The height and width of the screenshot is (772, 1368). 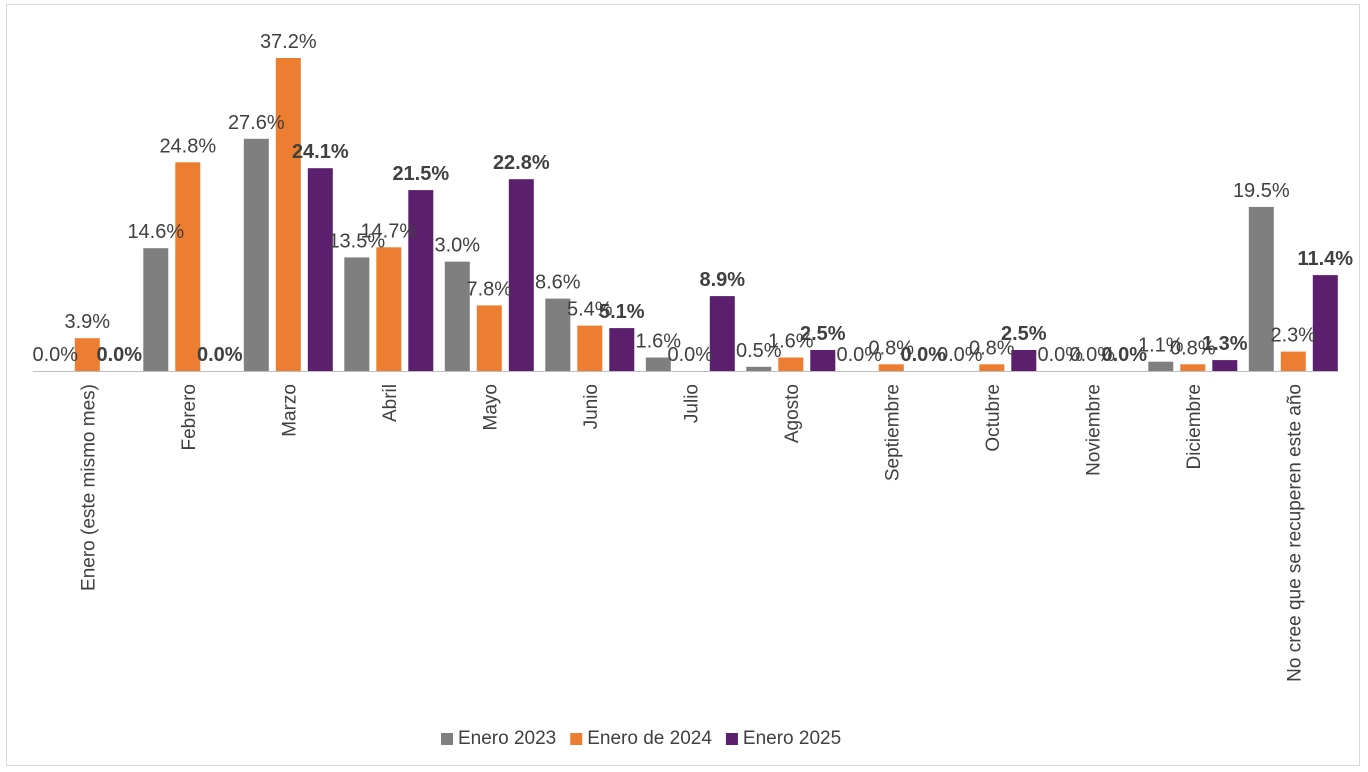 What do you see at coordinates (390, 403) in the screenshot?
I see `category-label-4: Abril` at bounding box center [390, 403].